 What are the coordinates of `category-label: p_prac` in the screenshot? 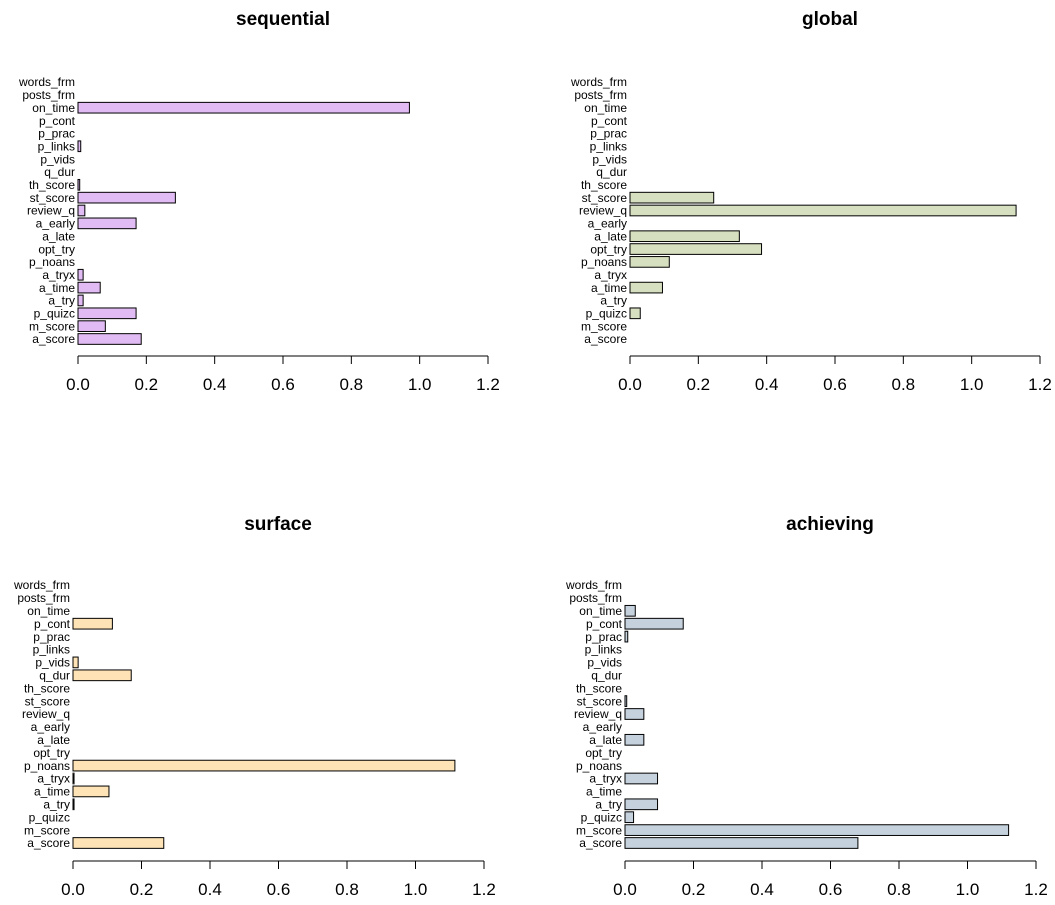 It's located at (608, 134).